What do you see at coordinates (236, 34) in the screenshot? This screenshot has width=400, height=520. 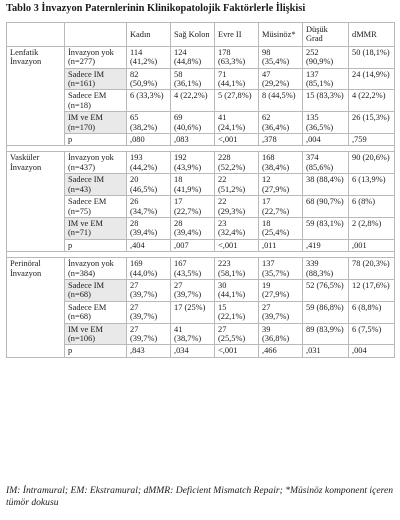 I see `column-header: Evre II` at bounding box center [236, 34].